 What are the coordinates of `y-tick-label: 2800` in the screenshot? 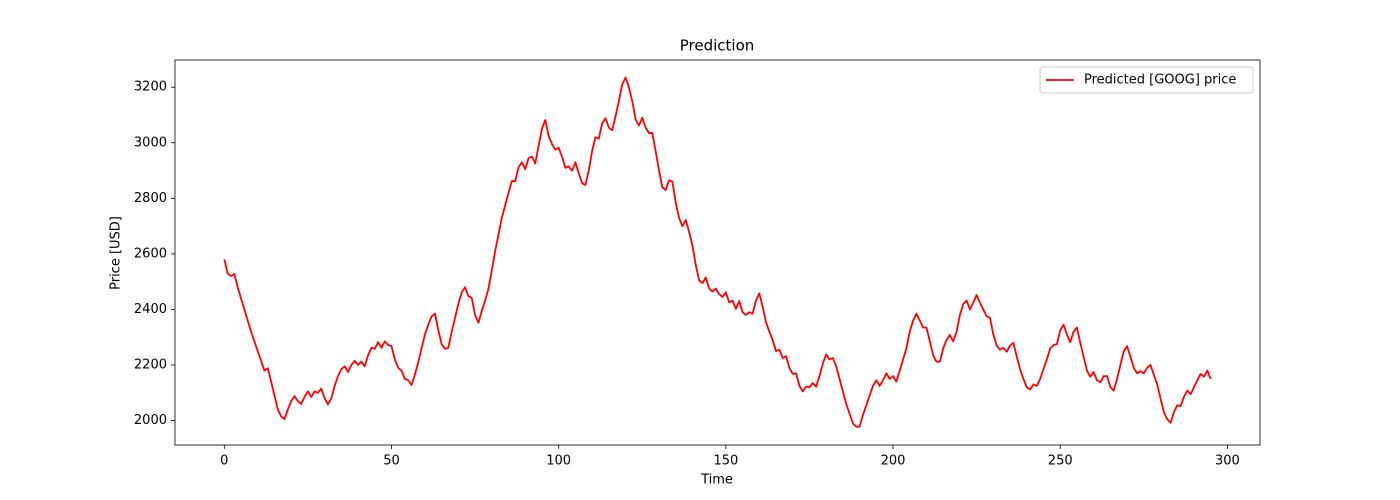 It's located at (150, 198).